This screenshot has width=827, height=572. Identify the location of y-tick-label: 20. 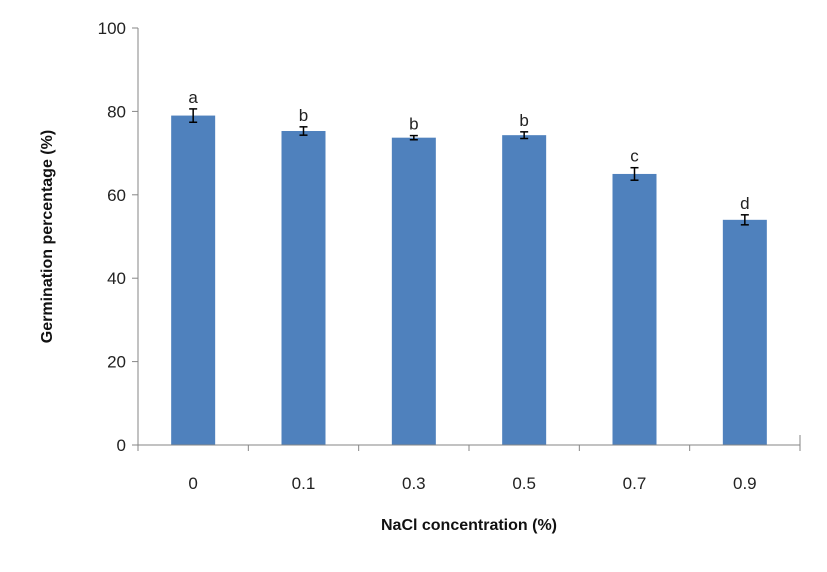
(116, 362).